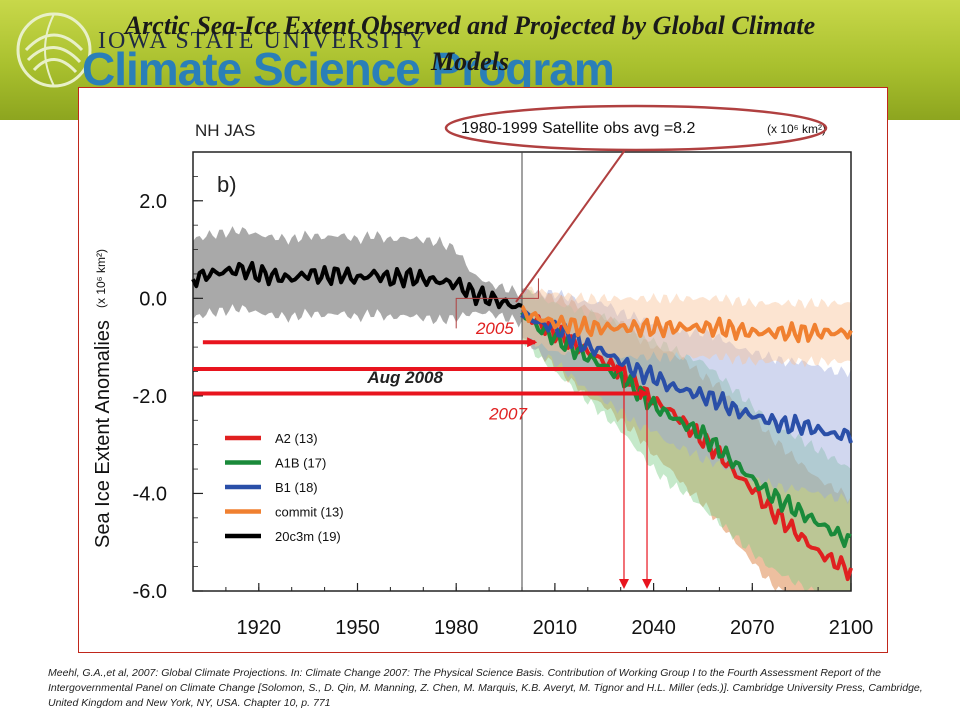  What do you see at coordinates (153, 299) in the screenshot?
I see `y-tick-label: 0.0` at bounding box center [153, 299].